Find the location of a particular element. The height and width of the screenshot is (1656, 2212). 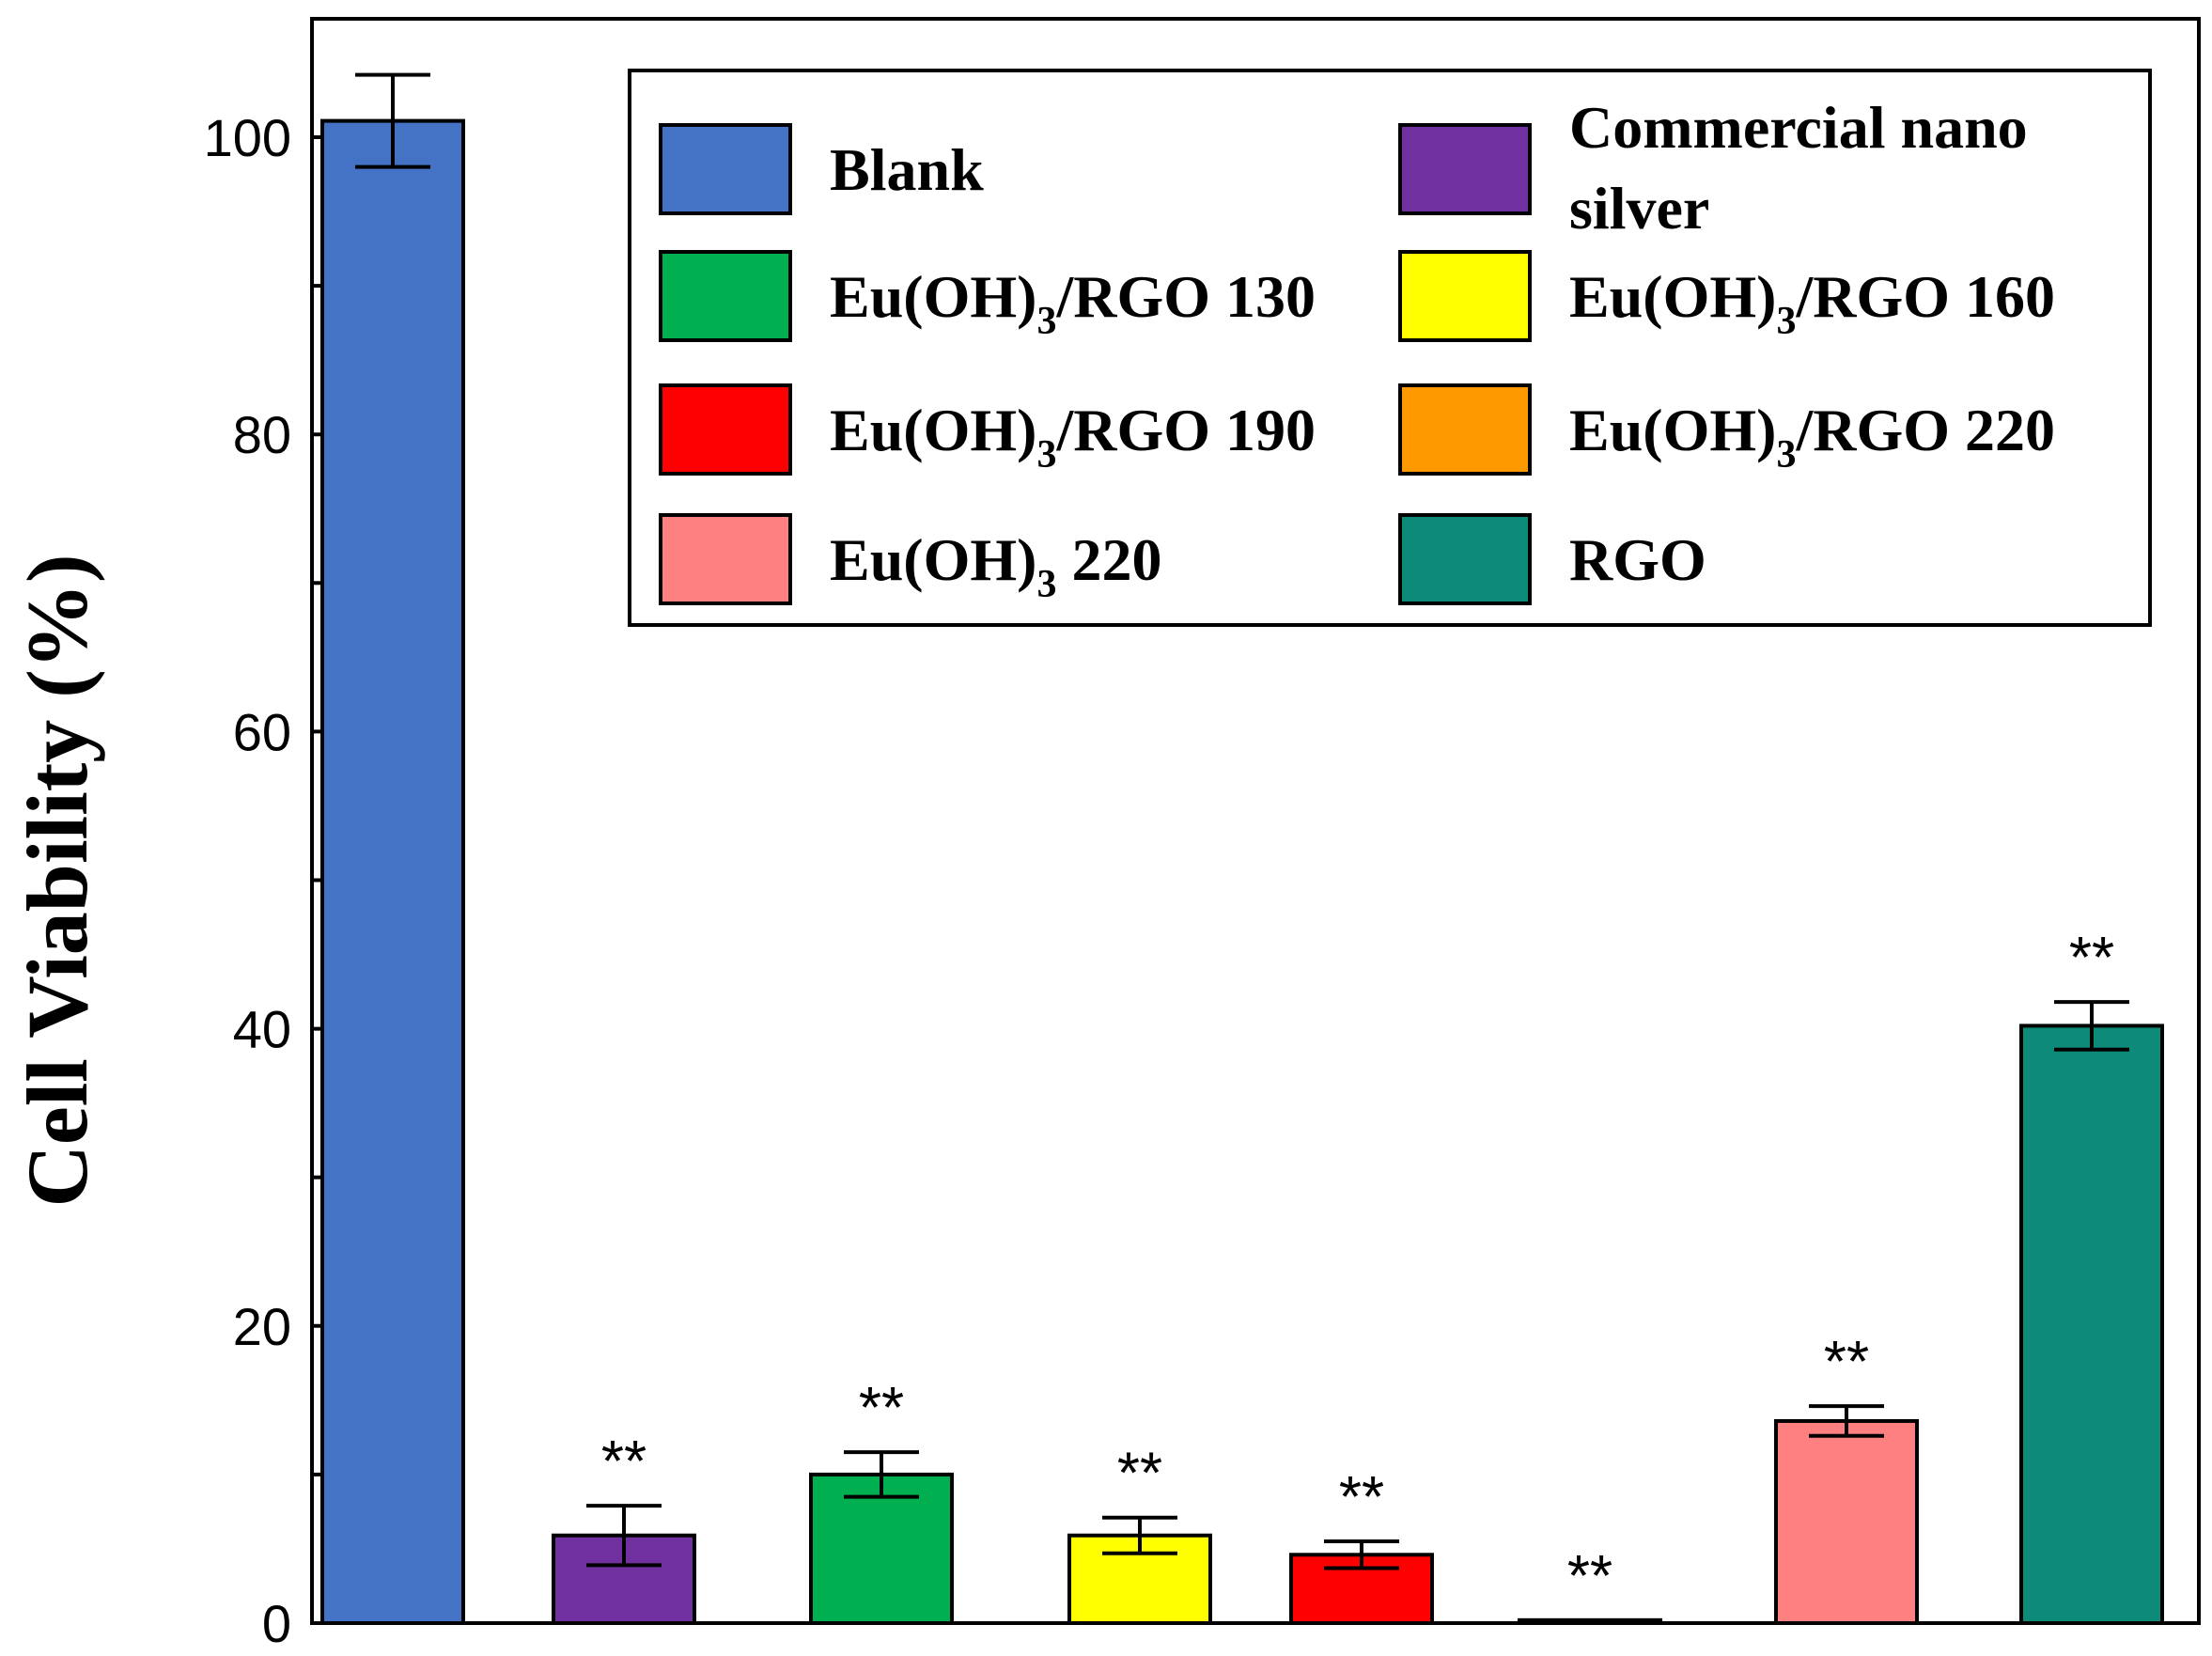

y-tick-label: 0 is located at coordinates (276, 1623).